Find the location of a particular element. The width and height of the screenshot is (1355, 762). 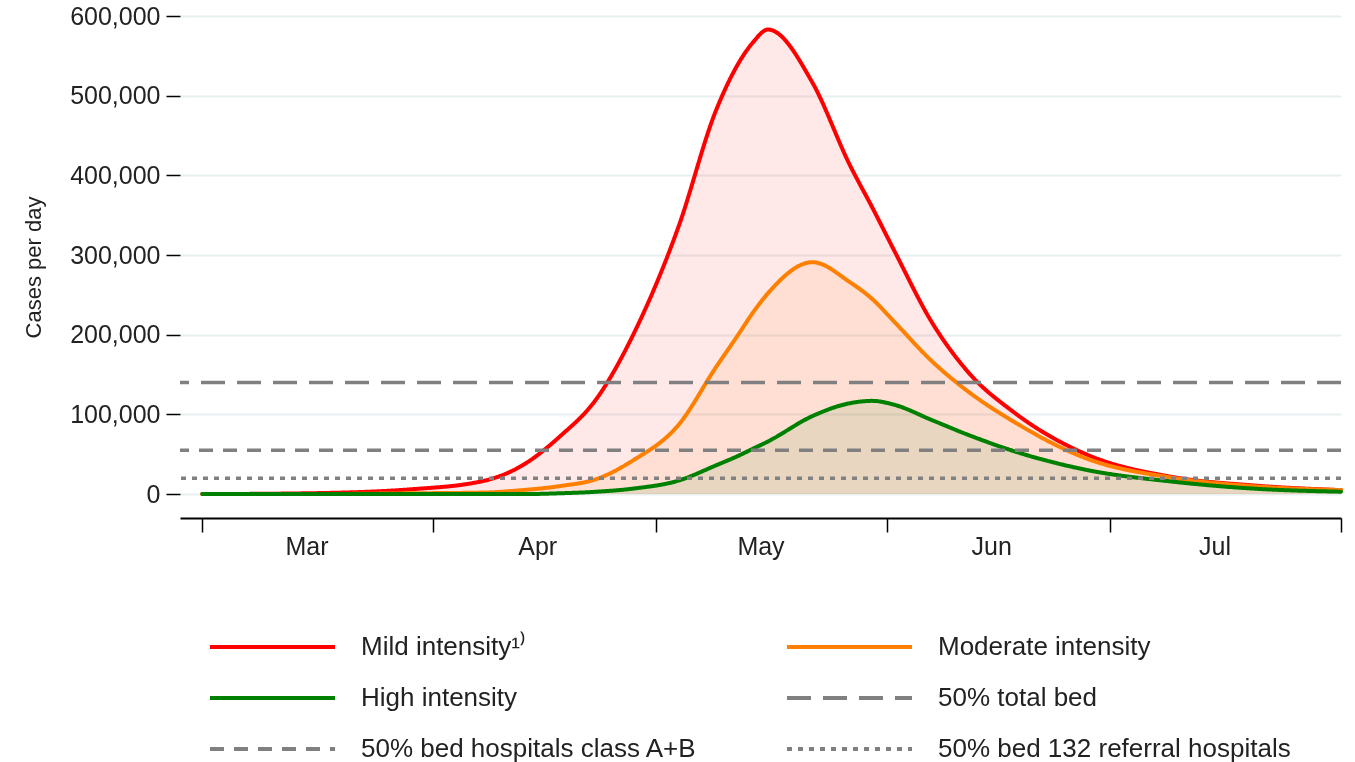

legend-label: Moderate intensity is located at coordinates (1044, 646).